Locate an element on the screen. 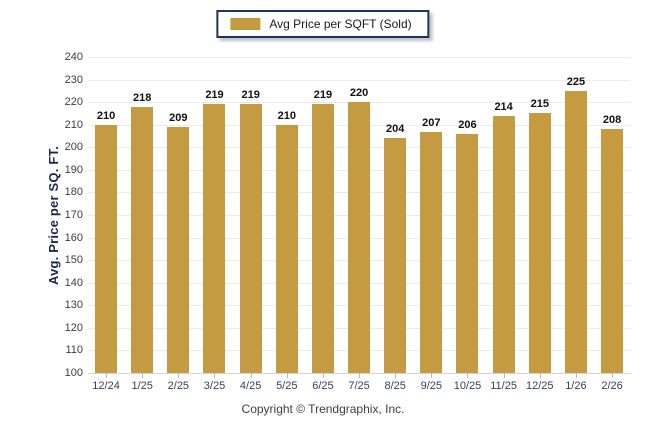  bar-group: 207 is located at coordinates (431, 215).